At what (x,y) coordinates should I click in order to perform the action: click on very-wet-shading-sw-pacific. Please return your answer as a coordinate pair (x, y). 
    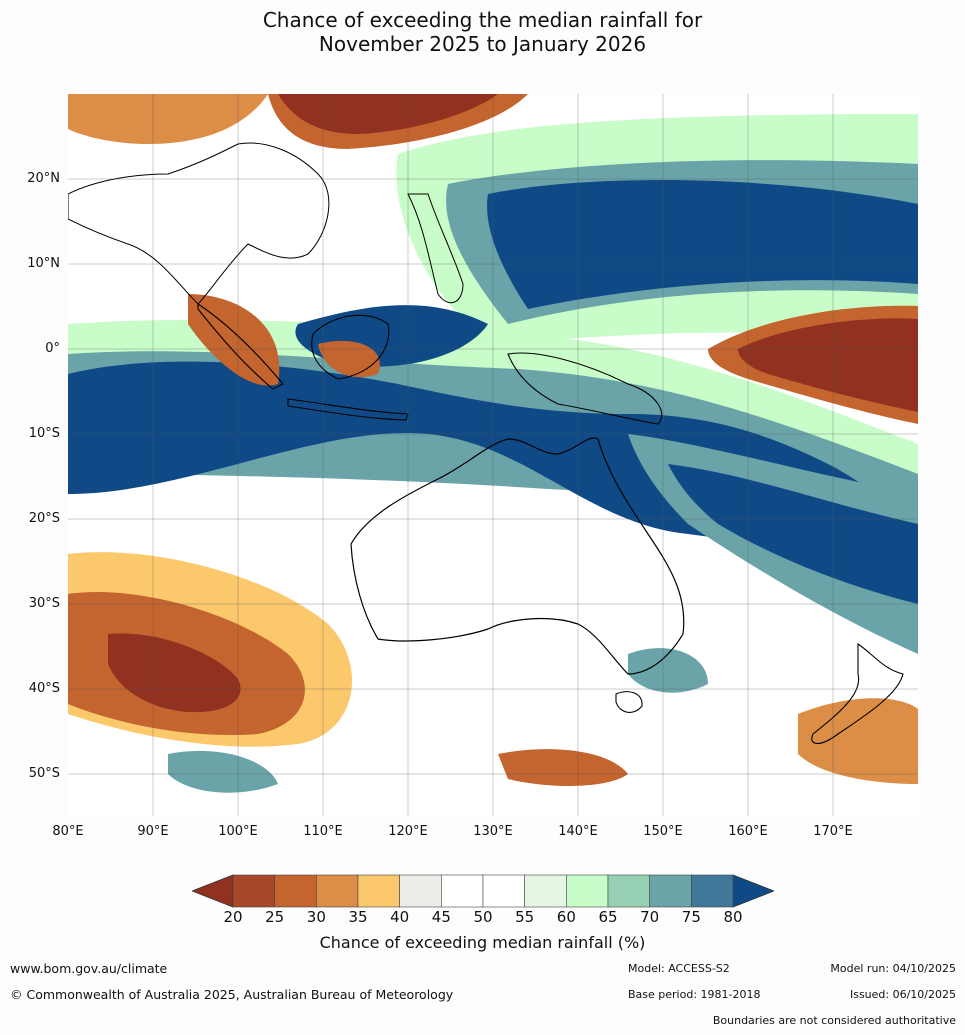
    Looking at the image, I should click on (793, 534).